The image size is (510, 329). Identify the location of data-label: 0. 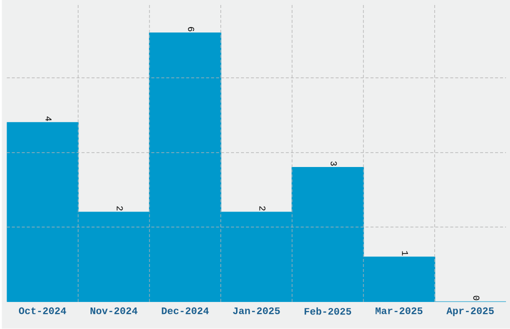
(476, 298).